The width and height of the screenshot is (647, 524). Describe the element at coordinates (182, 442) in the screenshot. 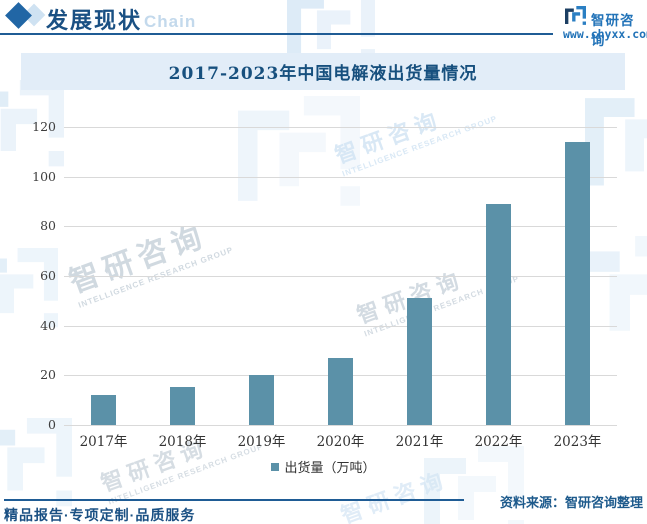

I see `x-tick-label: 2018年` at that location.